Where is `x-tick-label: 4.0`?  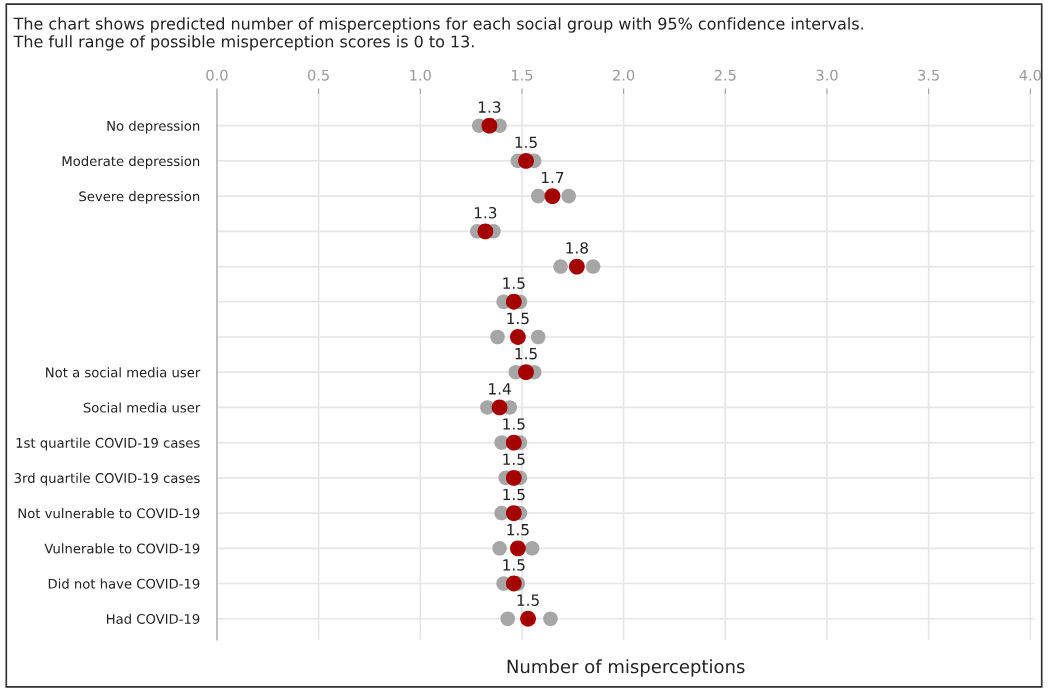
x-tick-label: 4.0 is located at coordinates (1030, 75).